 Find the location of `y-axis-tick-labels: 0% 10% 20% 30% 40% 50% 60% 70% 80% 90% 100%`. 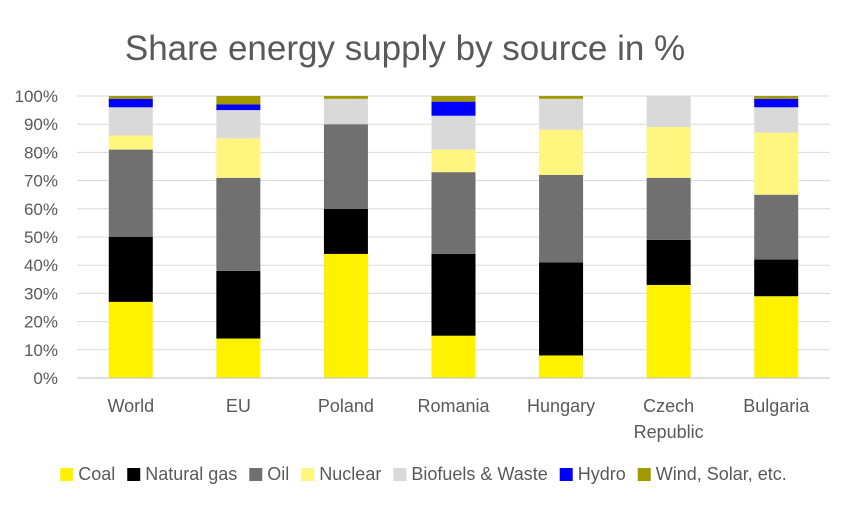

y-axis-tick-labels: 0% 10% 20% 30% 40% 50% 60% 70% 80% 90% 100% is located at coordinates (36, 237).